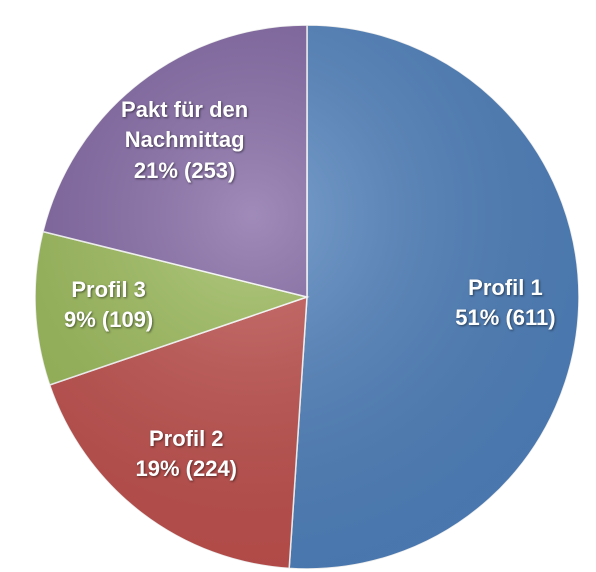 The width and height of the screenshot is (596, 572). Describe the element at coordinates (109, 306) in the screenshot. I see `slice-label: Profil 3 9% (109)` at that location.